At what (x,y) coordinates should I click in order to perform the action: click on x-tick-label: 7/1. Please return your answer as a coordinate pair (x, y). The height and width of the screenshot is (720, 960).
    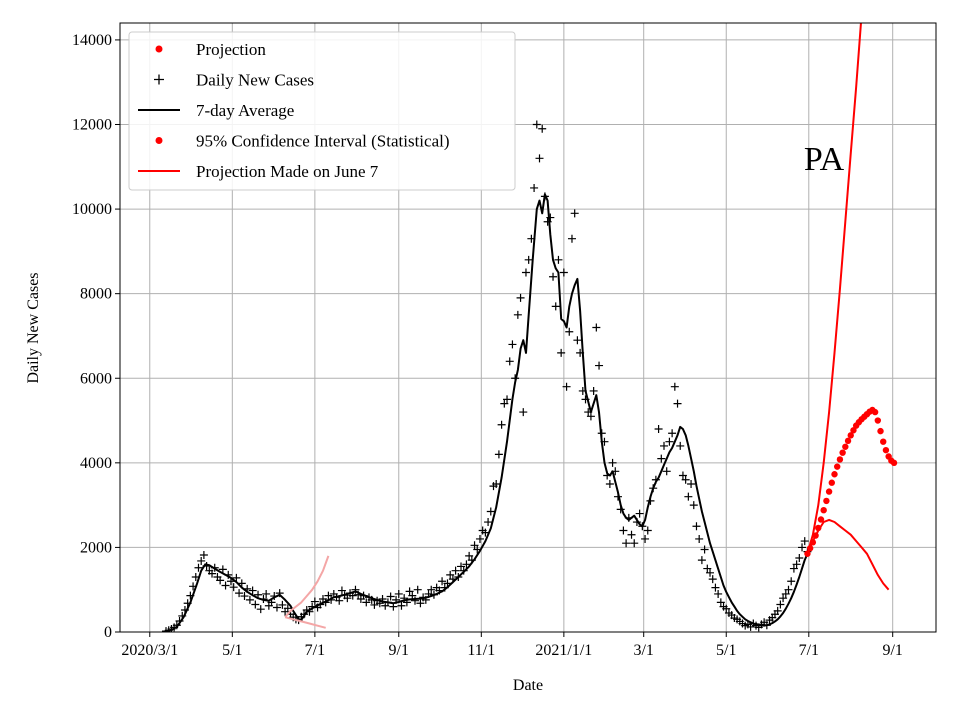
    Looking at the image, I should click on (315, 650).